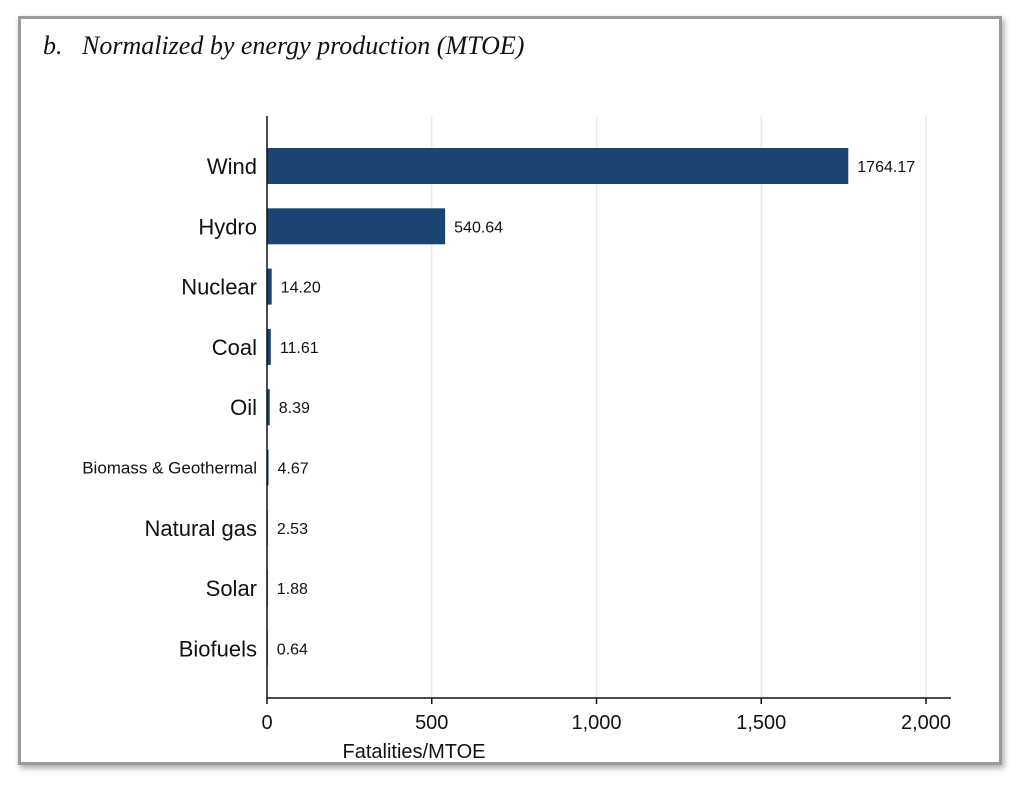 Image resolution: width=1024 pixels, height=785 pixels. What do you see at coordinates (219, 287) in the screenshot?
I see `category-label-nuclear: Nuclear` at bounding box center [219, 287].